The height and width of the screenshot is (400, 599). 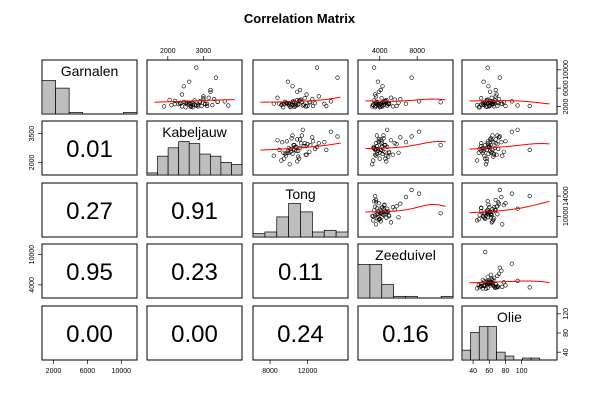 I want to click on lowess-line-garnalen-vs-kabeljauw, so click(x=194, y=101).